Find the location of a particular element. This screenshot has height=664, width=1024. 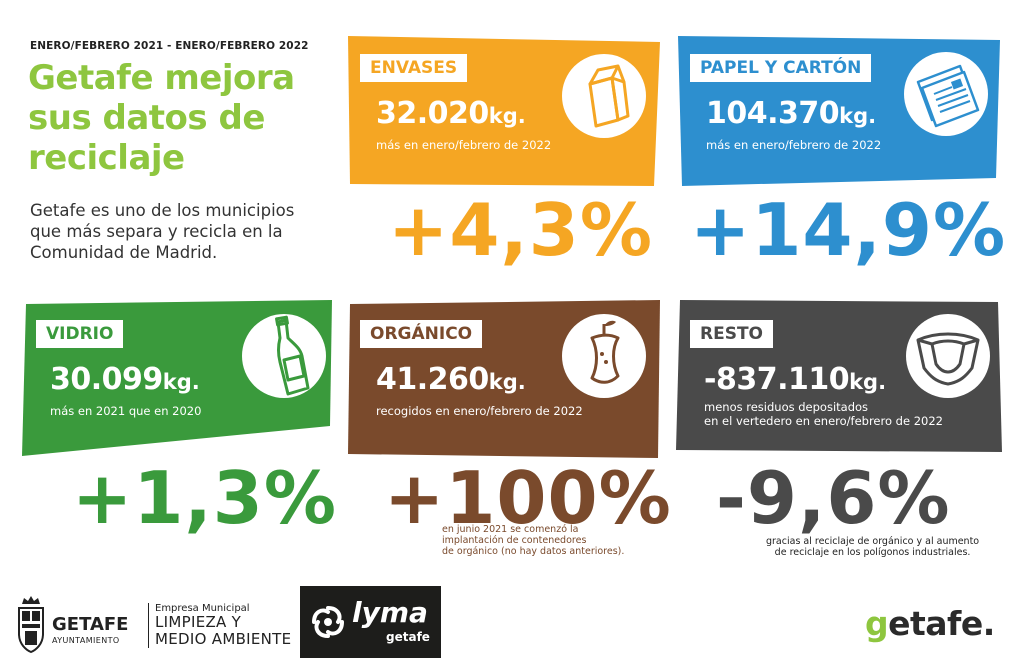

card-vidrio-note: más en 2021 que en 2020 is located at coordinates (126, 411).